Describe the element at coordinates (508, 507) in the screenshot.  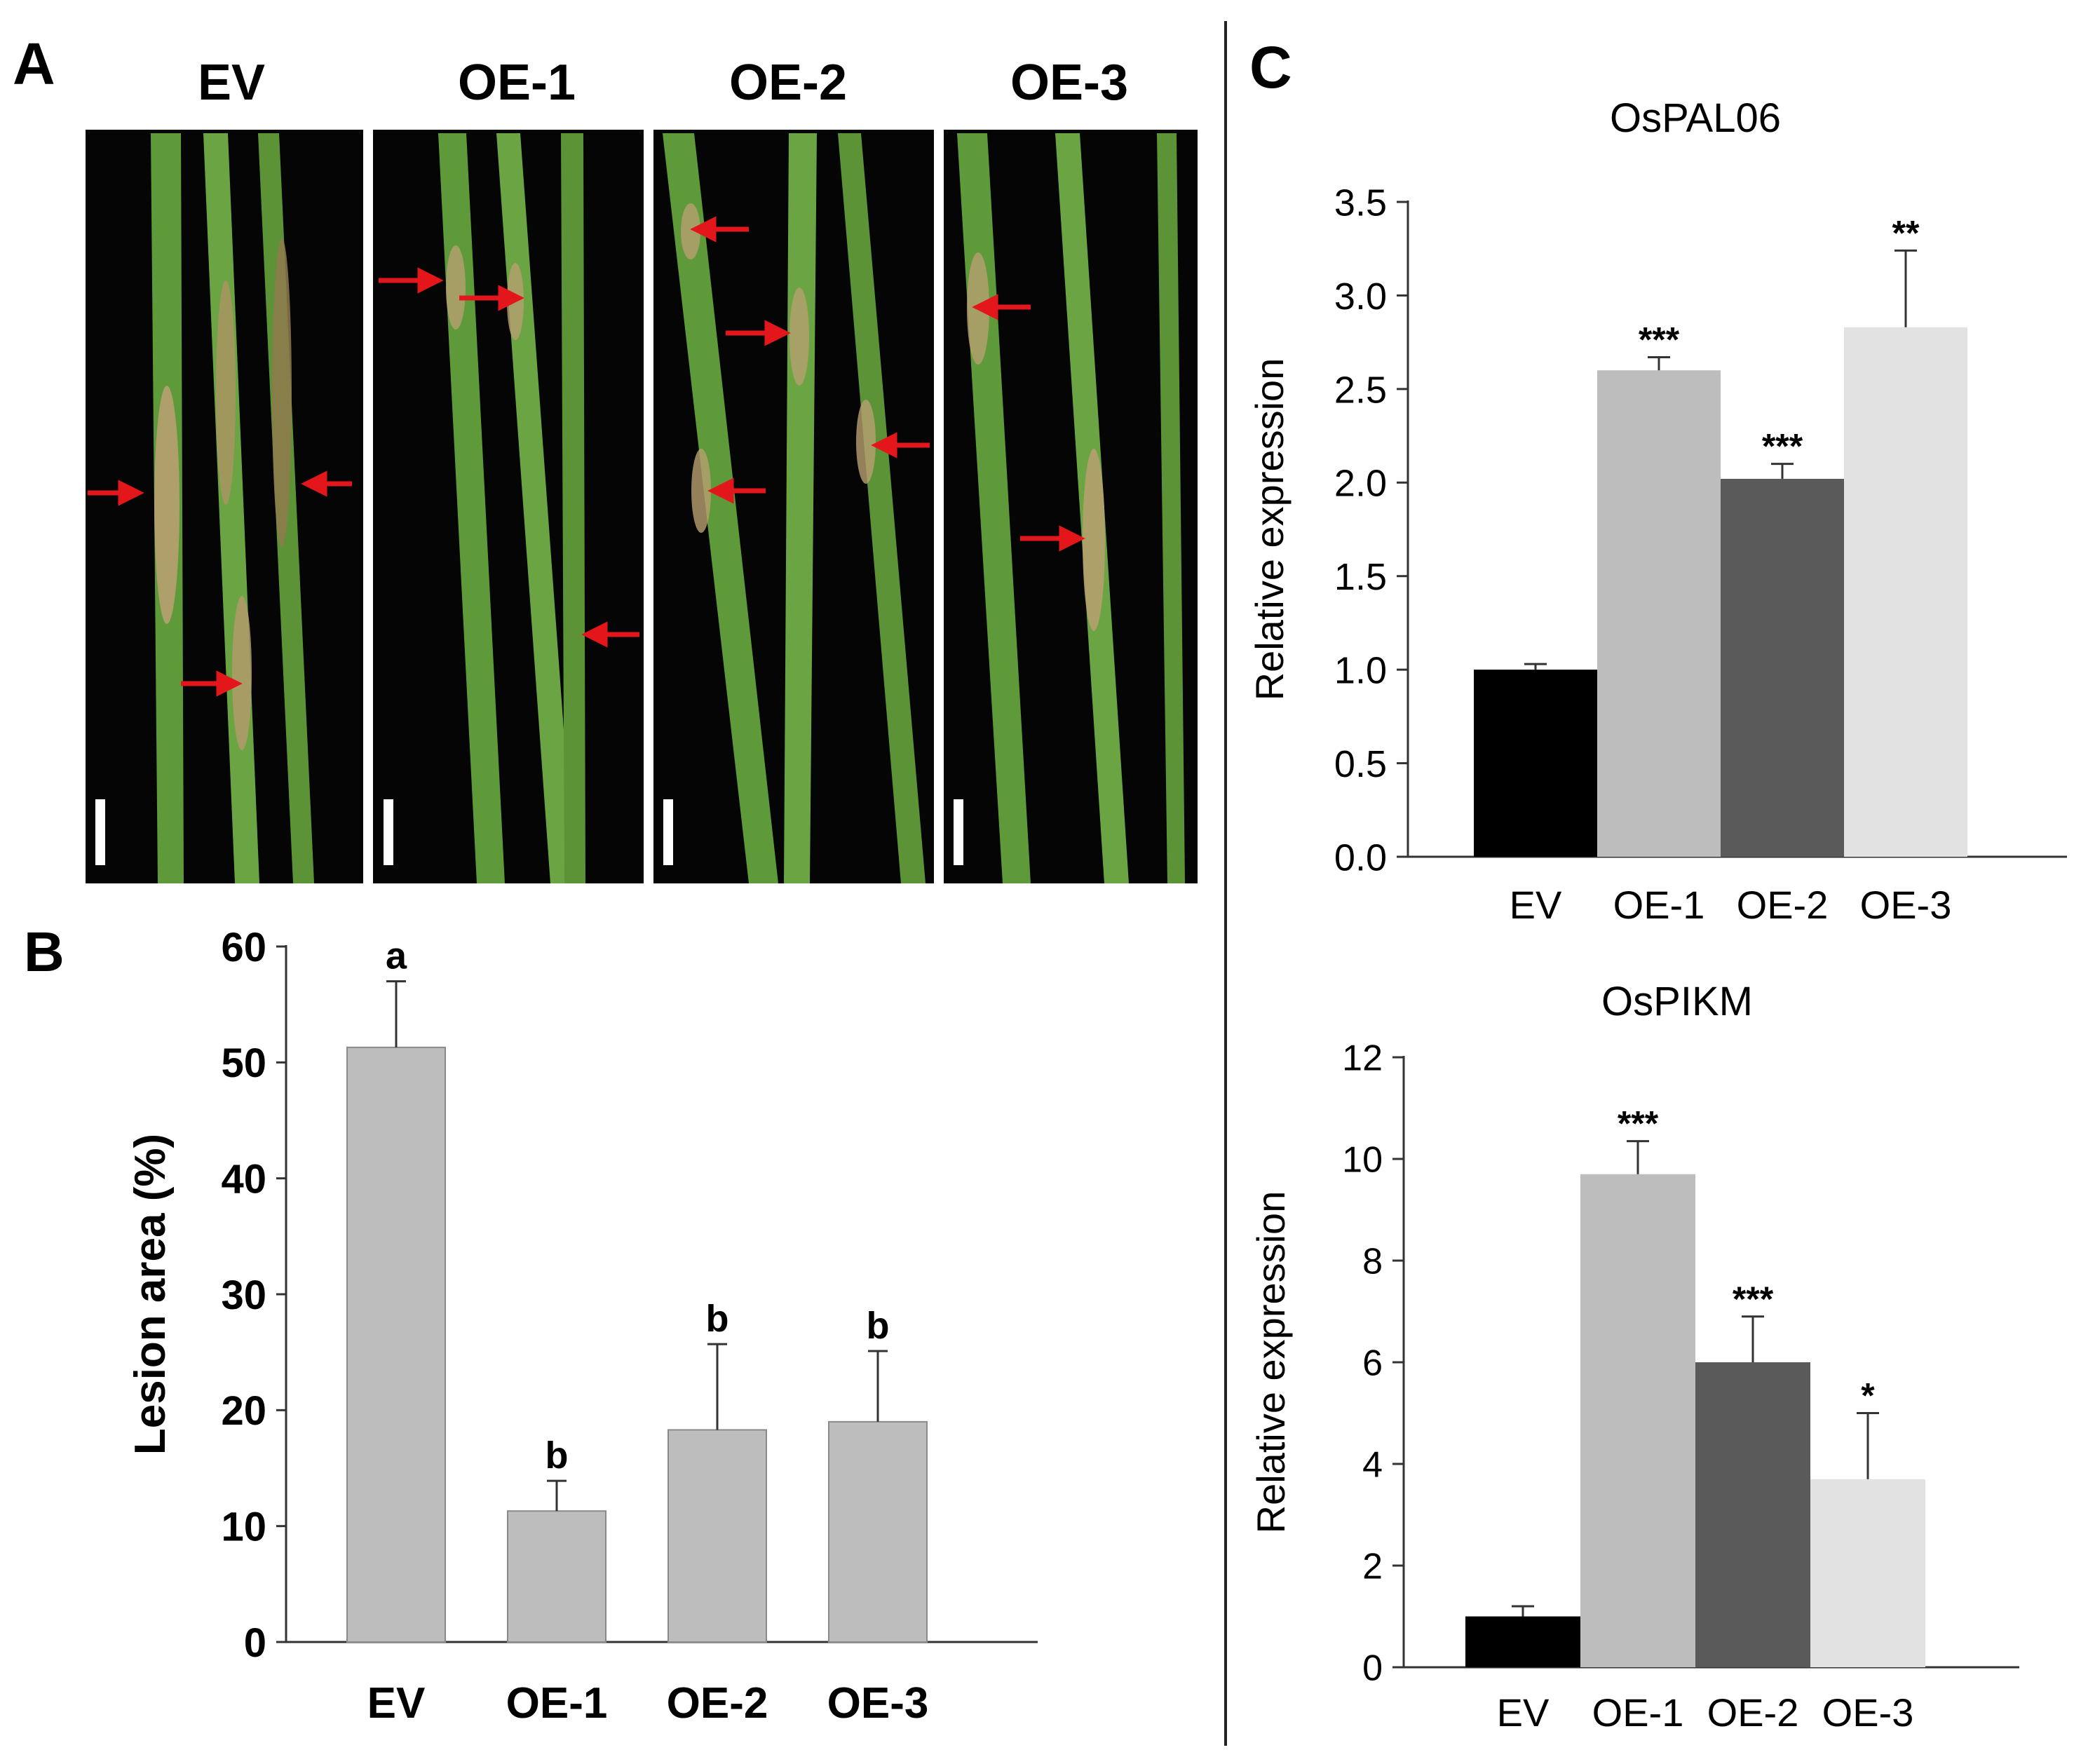
I see `leaf-photo-oe1` at that location.